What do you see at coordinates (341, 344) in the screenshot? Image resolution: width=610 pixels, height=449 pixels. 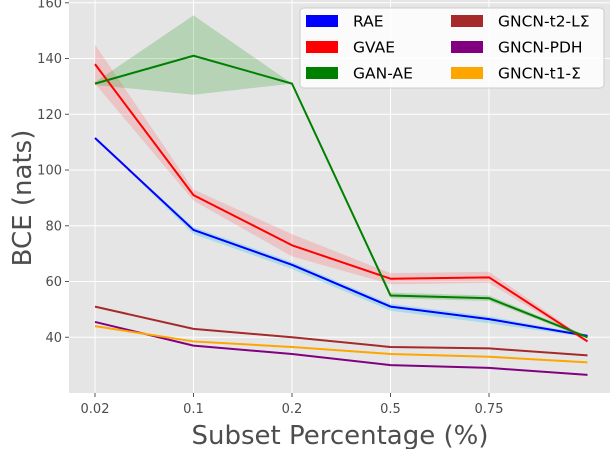 I see `line-gncn-t1-` at bounding box center [341, 344].